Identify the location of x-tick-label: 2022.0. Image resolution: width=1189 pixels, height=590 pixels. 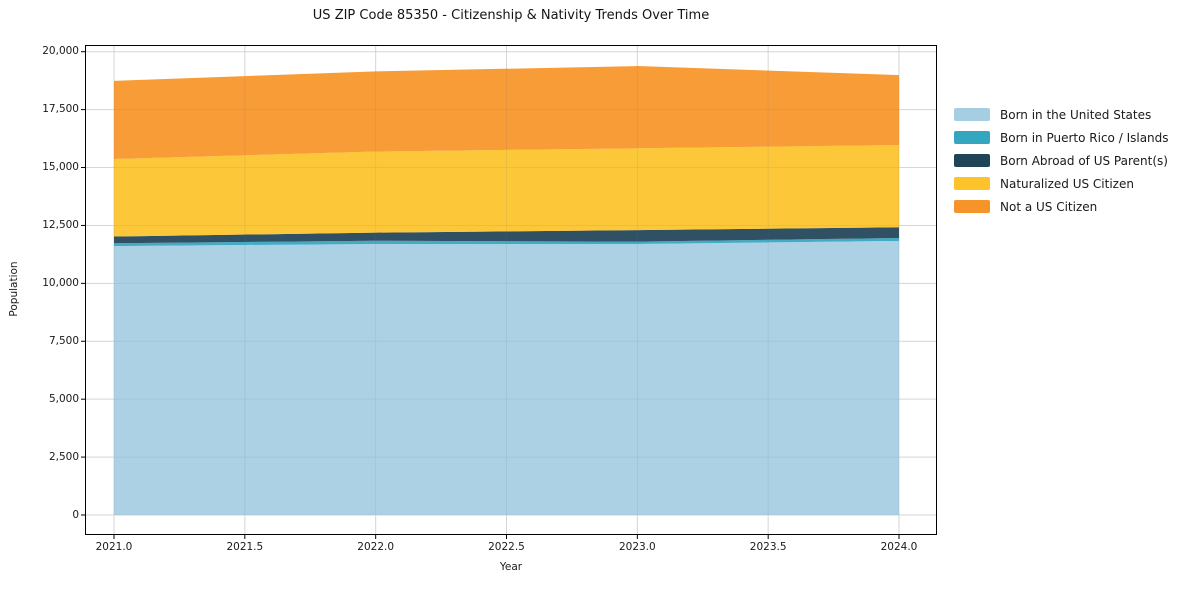
(376, 547).